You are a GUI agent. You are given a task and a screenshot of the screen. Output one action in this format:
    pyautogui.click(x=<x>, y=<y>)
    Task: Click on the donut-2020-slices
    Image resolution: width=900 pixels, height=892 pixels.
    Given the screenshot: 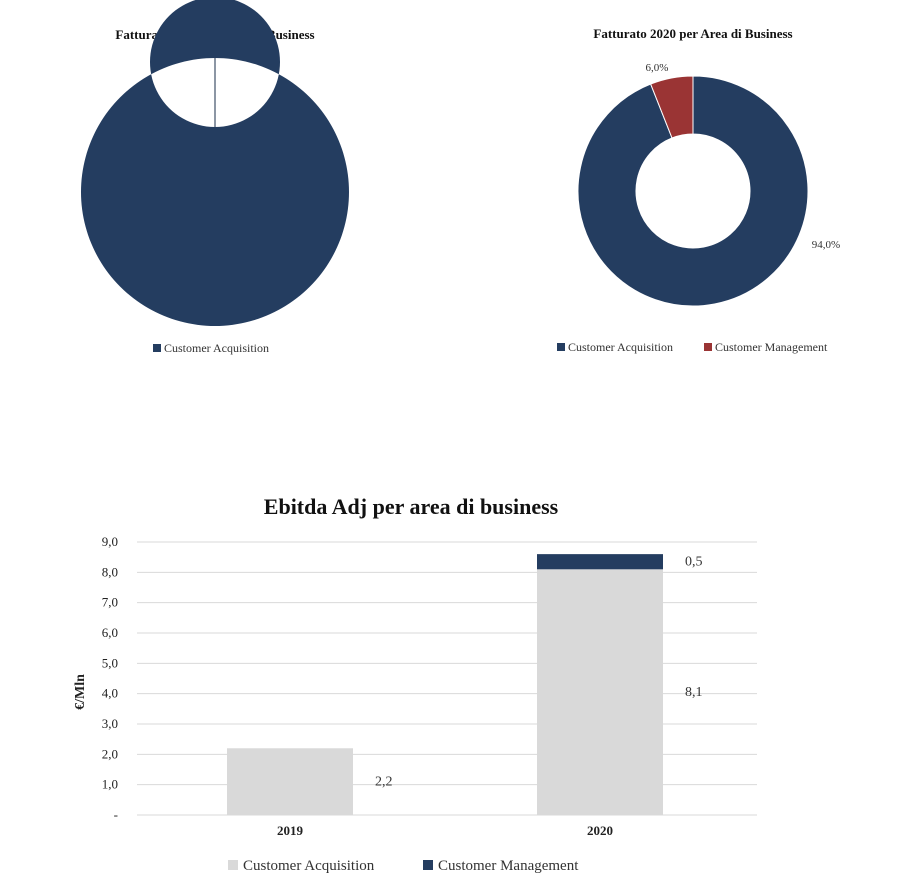 What is the action you would take?
    pyautogui.click(x=693, y=191)
    